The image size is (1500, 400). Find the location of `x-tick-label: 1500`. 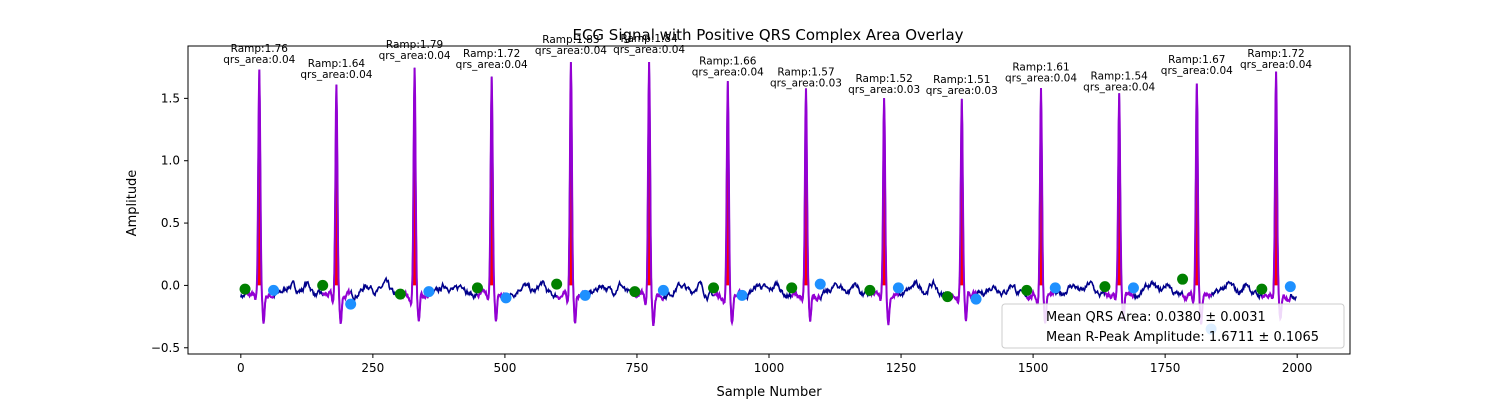

x-tick-label: 1500 is located at coordinates (1033, 368).